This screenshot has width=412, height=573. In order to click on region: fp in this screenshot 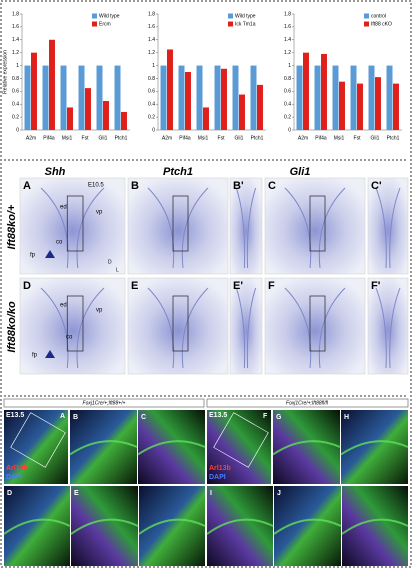, I will do `click(35, 356)`.